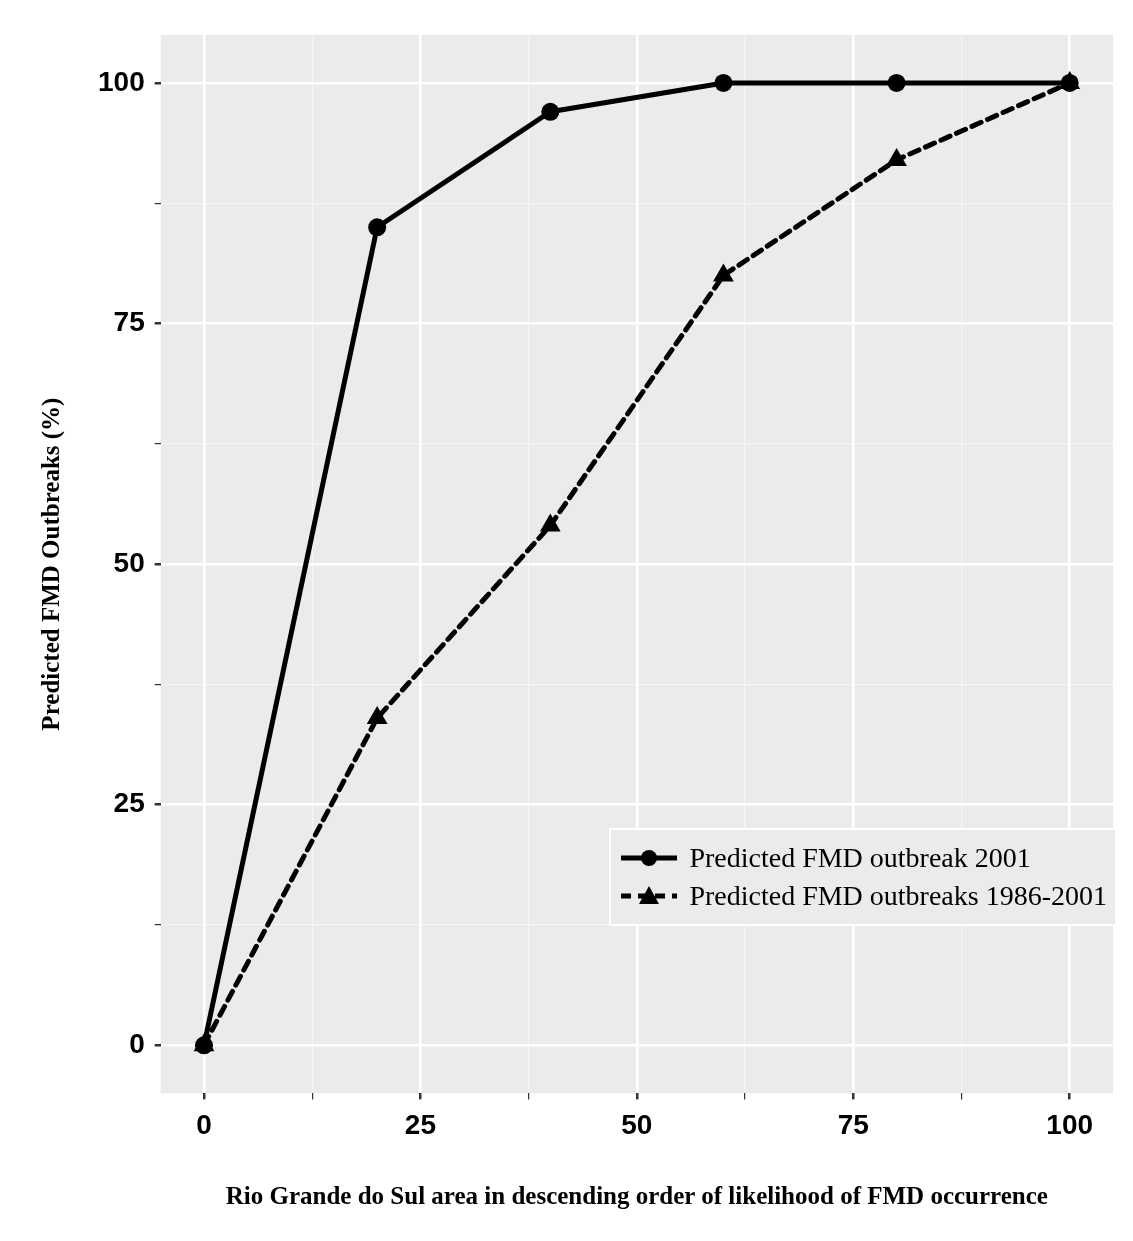  What do you see at coordinates (129, 562) in the screenshot?
I see `y-tick-label: 50` at bounding box center [129, 562].